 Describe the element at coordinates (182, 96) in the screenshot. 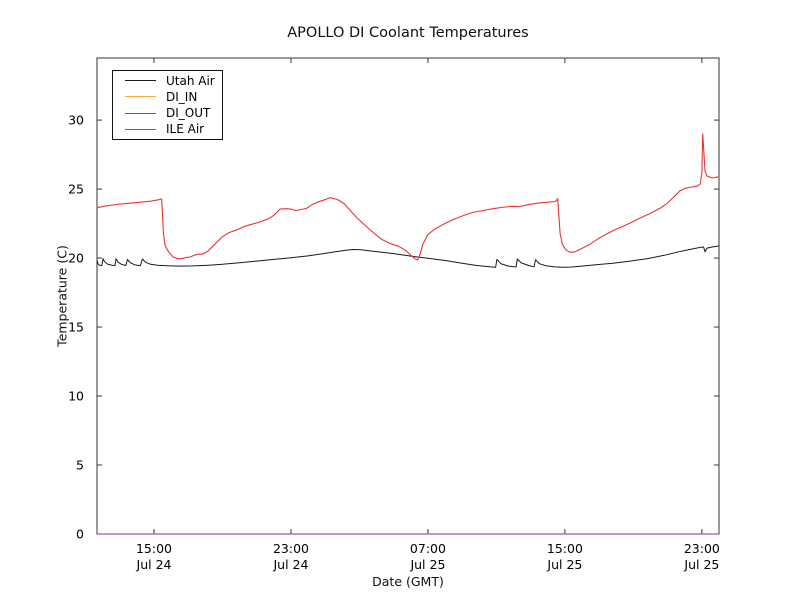

I see `legend-label: DI_IN` at that location.